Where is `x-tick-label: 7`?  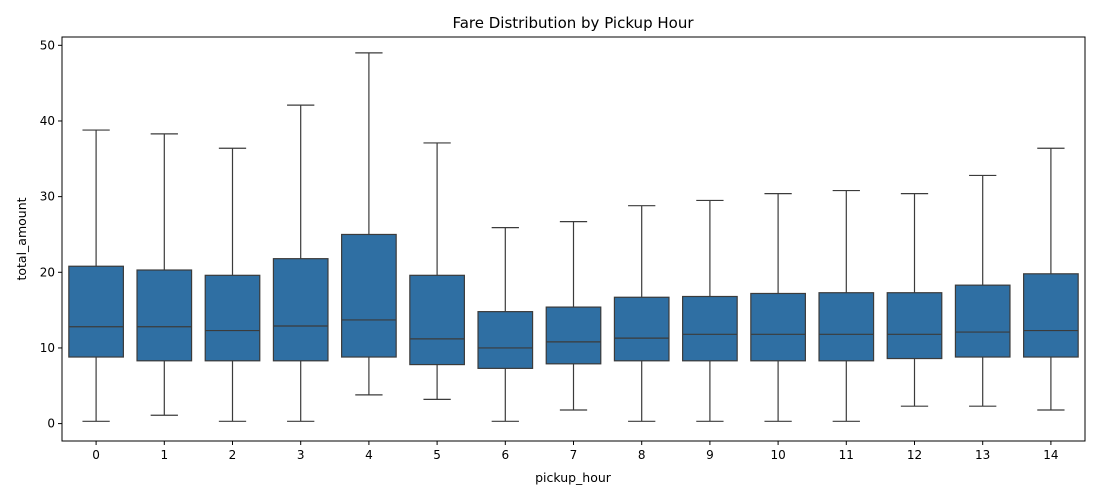 x-tick-label: 7 is located at coordinates (574, 455).